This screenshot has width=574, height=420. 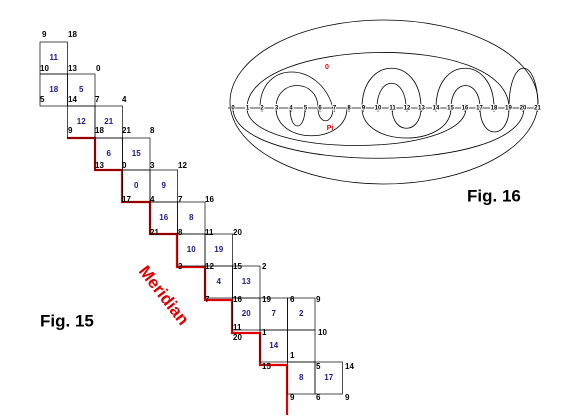 What do you see at coordinates (479, 109) in the screenshot?
I see `axis-label: 17` at bounding box center [479, 109].